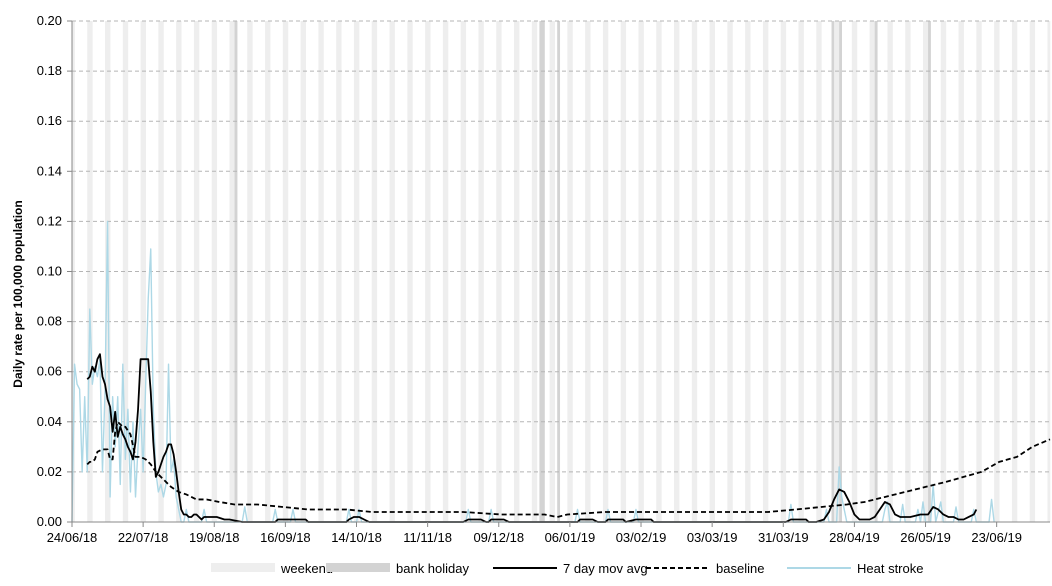 The height and width of the screenshot is (586, 1052). What do you see at coordinates (49, 421) in the screenshot?
I see `y-tick-label: 0.04` at bounding box center [49, 421].